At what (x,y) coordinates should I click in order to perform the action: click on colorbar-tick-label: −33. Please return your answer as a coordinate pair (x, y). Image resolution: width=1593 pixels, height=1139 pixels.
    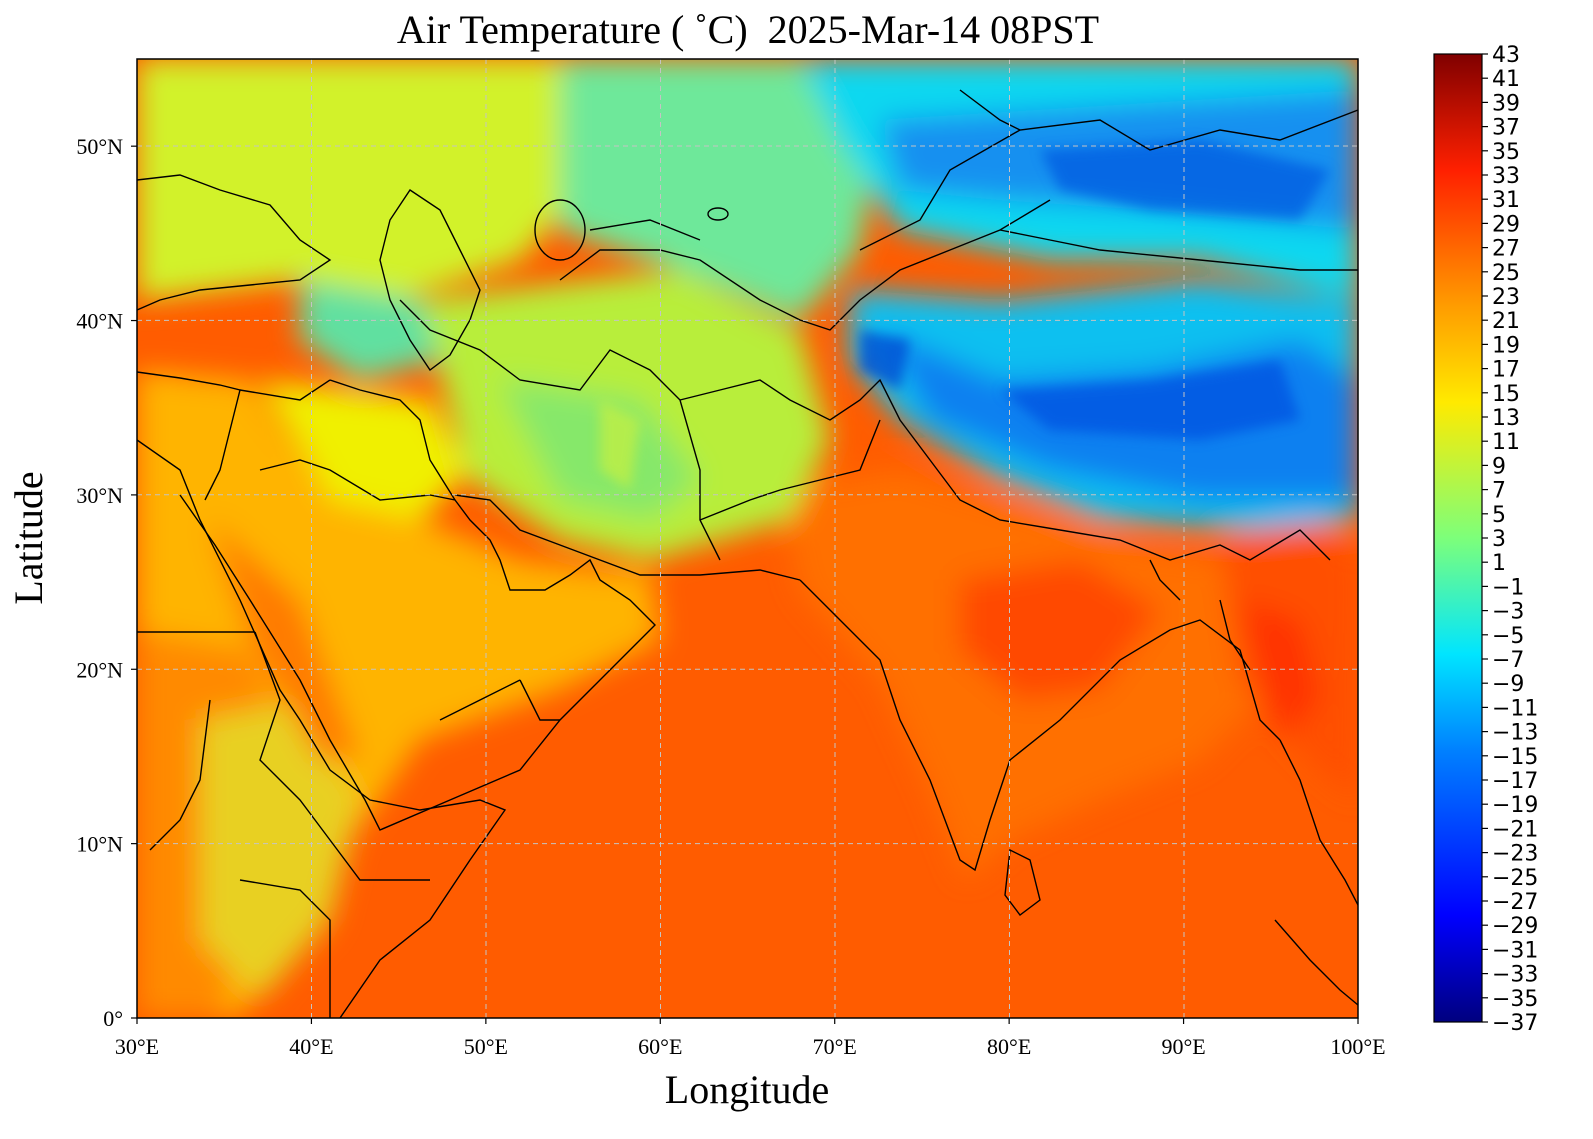
    Looking at the image, I should click on (1515, 975).